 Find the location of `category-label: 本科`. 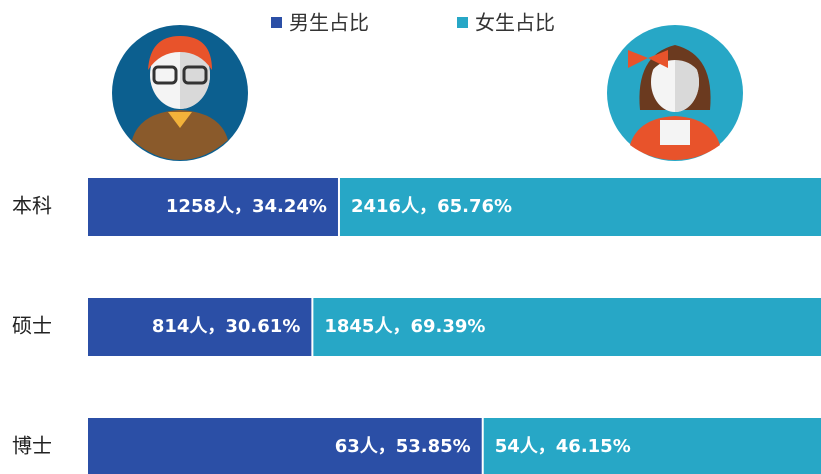

category-label: 本科 is located at coordinates (32, 206).